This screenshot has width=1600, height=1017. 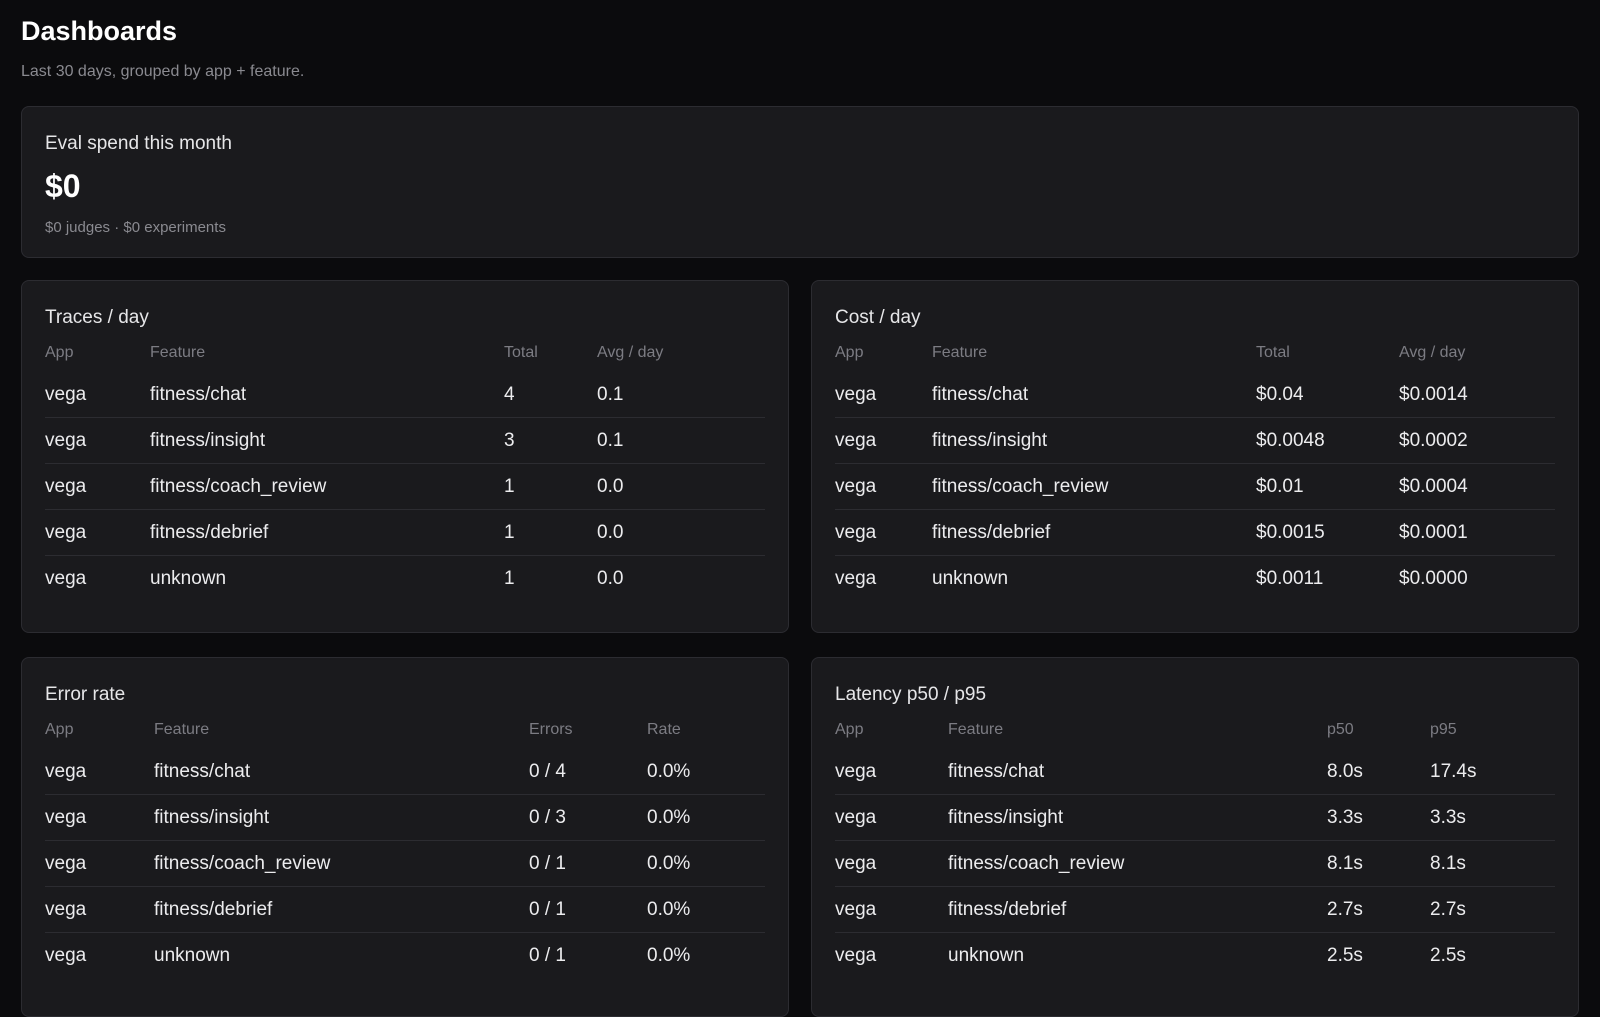 What do you see at coordinates (99, 31) in the screenshot?
I see `page-title: Dashboards` at bounding box center [99, 31].